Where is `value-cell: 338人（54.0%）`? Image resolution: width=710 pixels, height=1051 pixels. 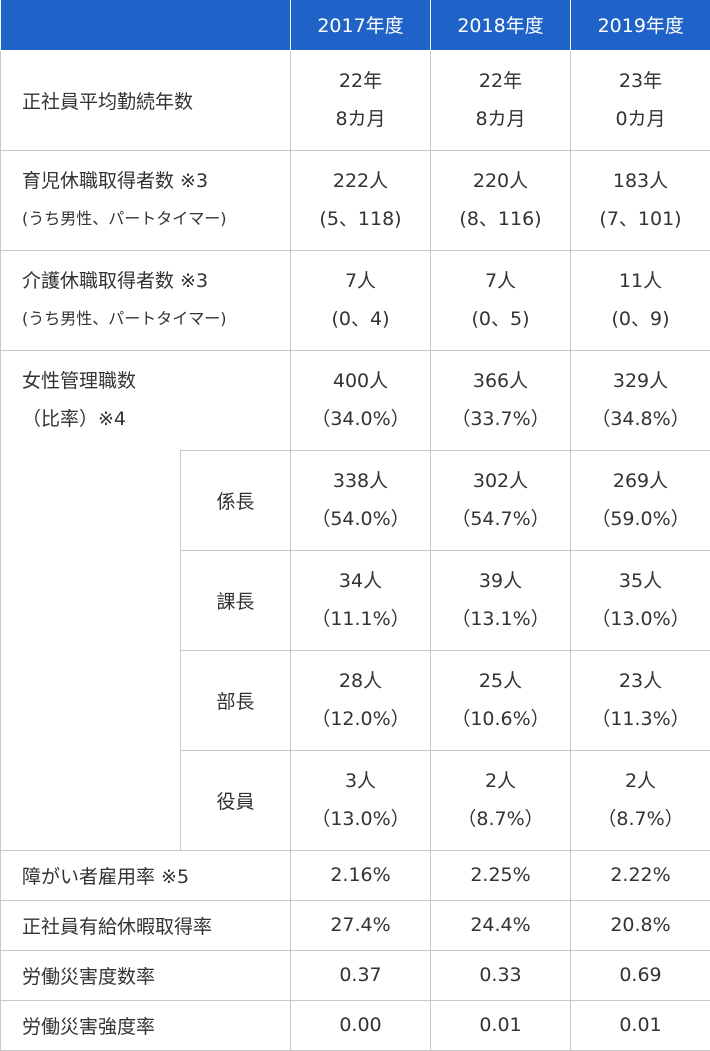
value-cell: 338人（54.0%） is located at coordinates (361, 500).